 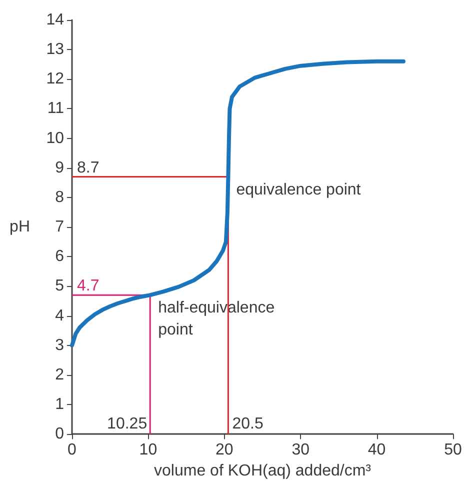 I want to click on y-tick-label: 12, so click(x=55, y=79).